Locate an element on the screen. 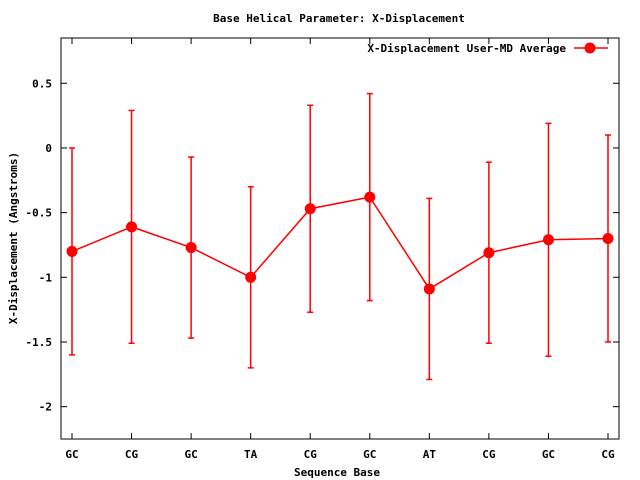 The height and width of the screenshot is (480, 640). y-tick-label: -1 is located at coordinates (46, 277).